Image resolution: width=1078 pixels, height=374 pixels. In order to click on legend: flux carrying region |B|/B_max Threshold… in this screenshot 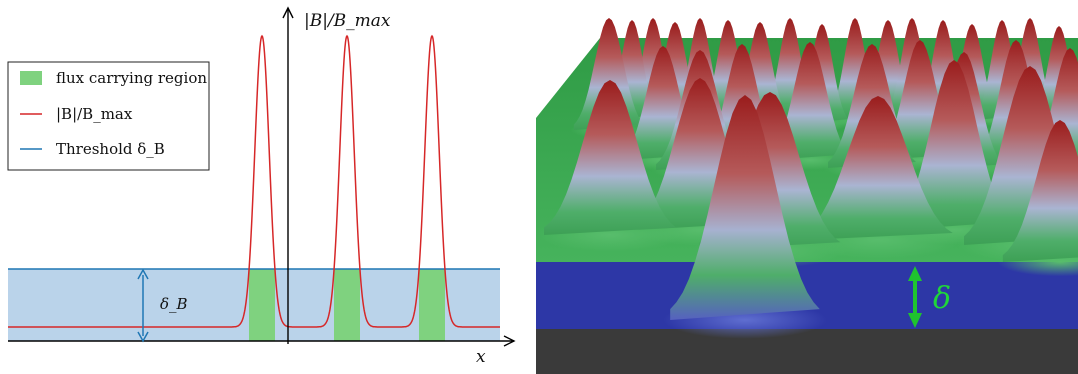, I will do `click(108, 116)`.